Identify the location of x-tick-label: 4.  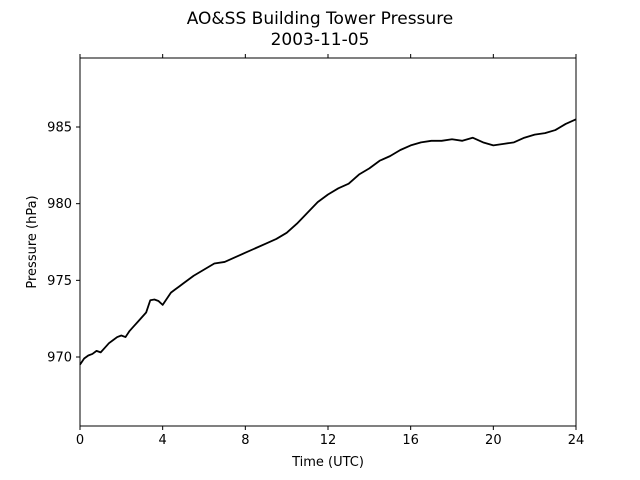
(163, 440).